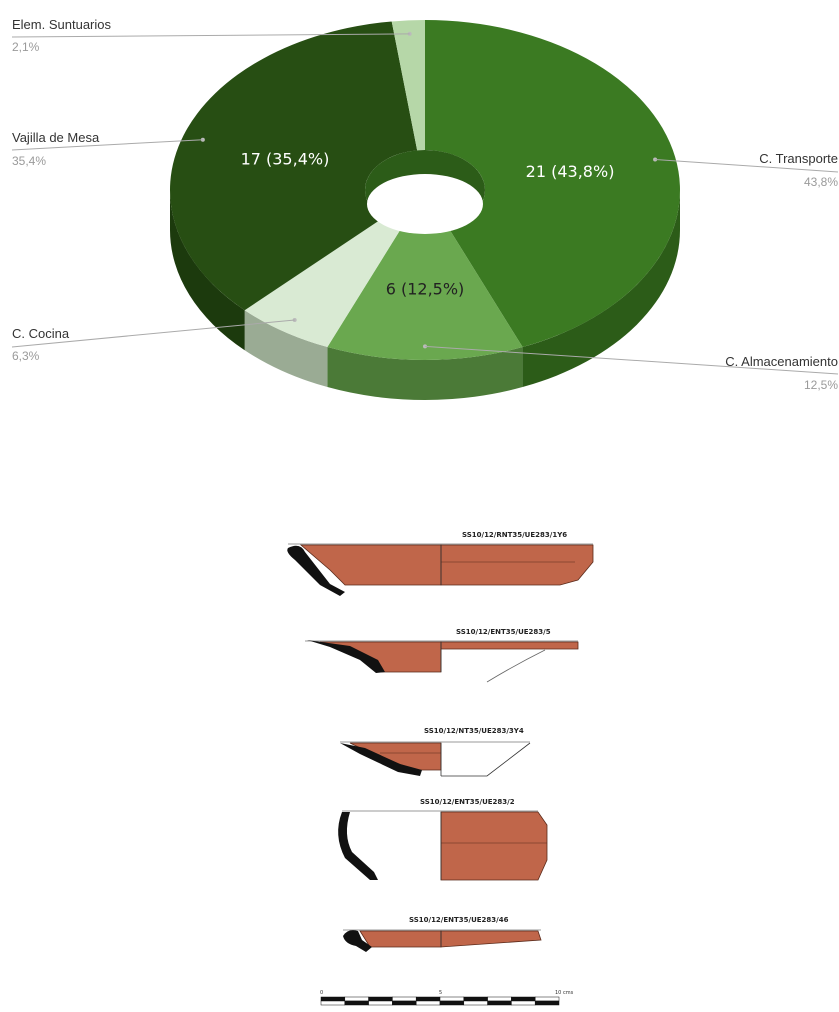 The height and width of the screenshot is (1012, 839). I want to click on pie-side-walls, so click(425, 295).